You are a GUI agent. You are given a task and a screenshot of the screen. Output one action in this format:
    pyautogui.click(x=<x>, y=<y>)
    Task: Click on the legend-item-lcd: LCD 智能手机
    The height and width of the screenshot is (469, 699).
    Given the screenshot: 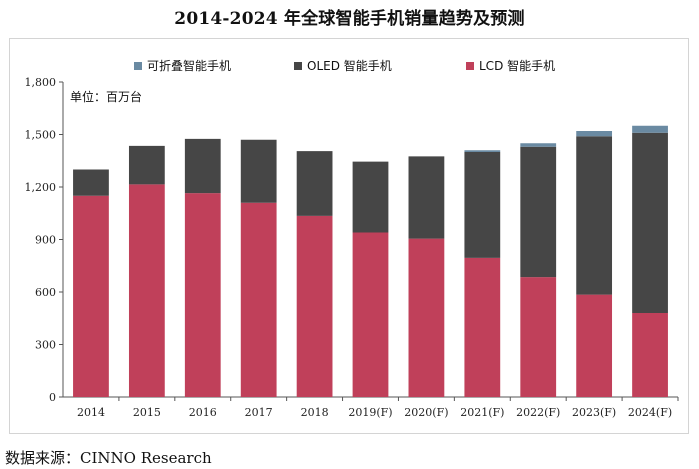 What is the action you would take?
    pyautogui.click(x=510, y=65)
    